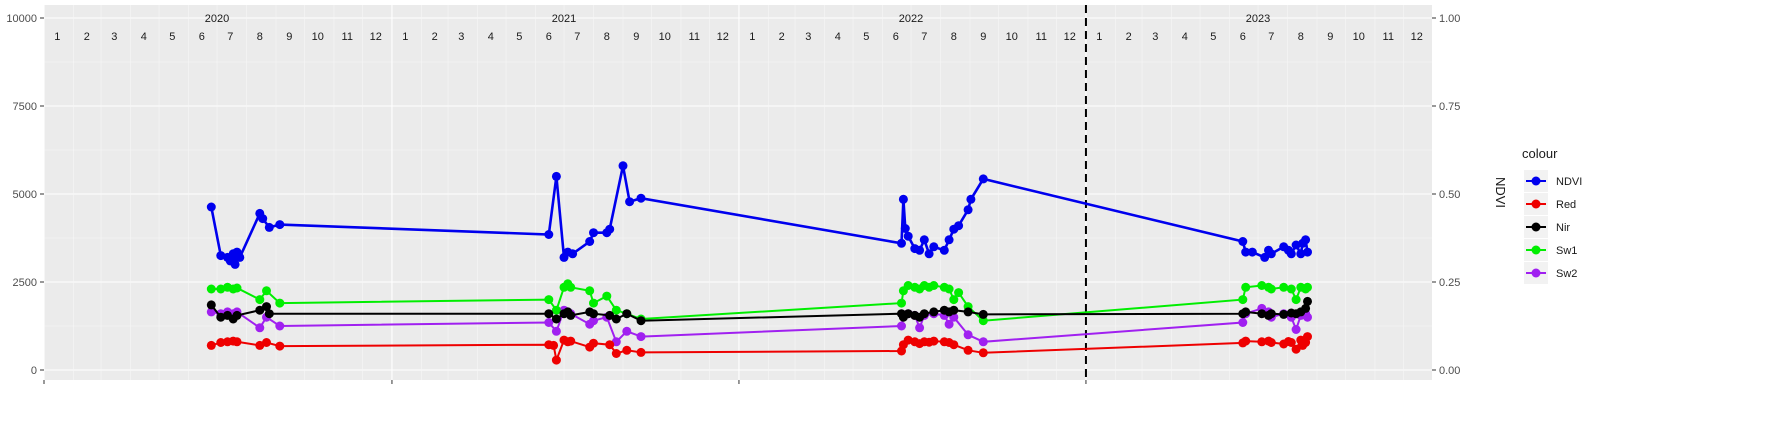 Image resolution: width=1773 pixels, height=447 pixels. What do you see at coordinates (1449, 371) in the screenshot?
I see `y2-tick-label: 0.00` at bounding box center [1449, 371].